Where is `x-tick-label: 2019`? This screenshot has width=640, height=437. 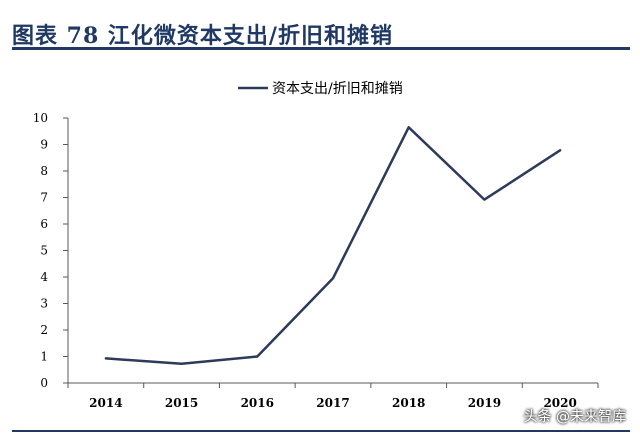
x-tick-label: 2019 is located at coordinates (484, 403).